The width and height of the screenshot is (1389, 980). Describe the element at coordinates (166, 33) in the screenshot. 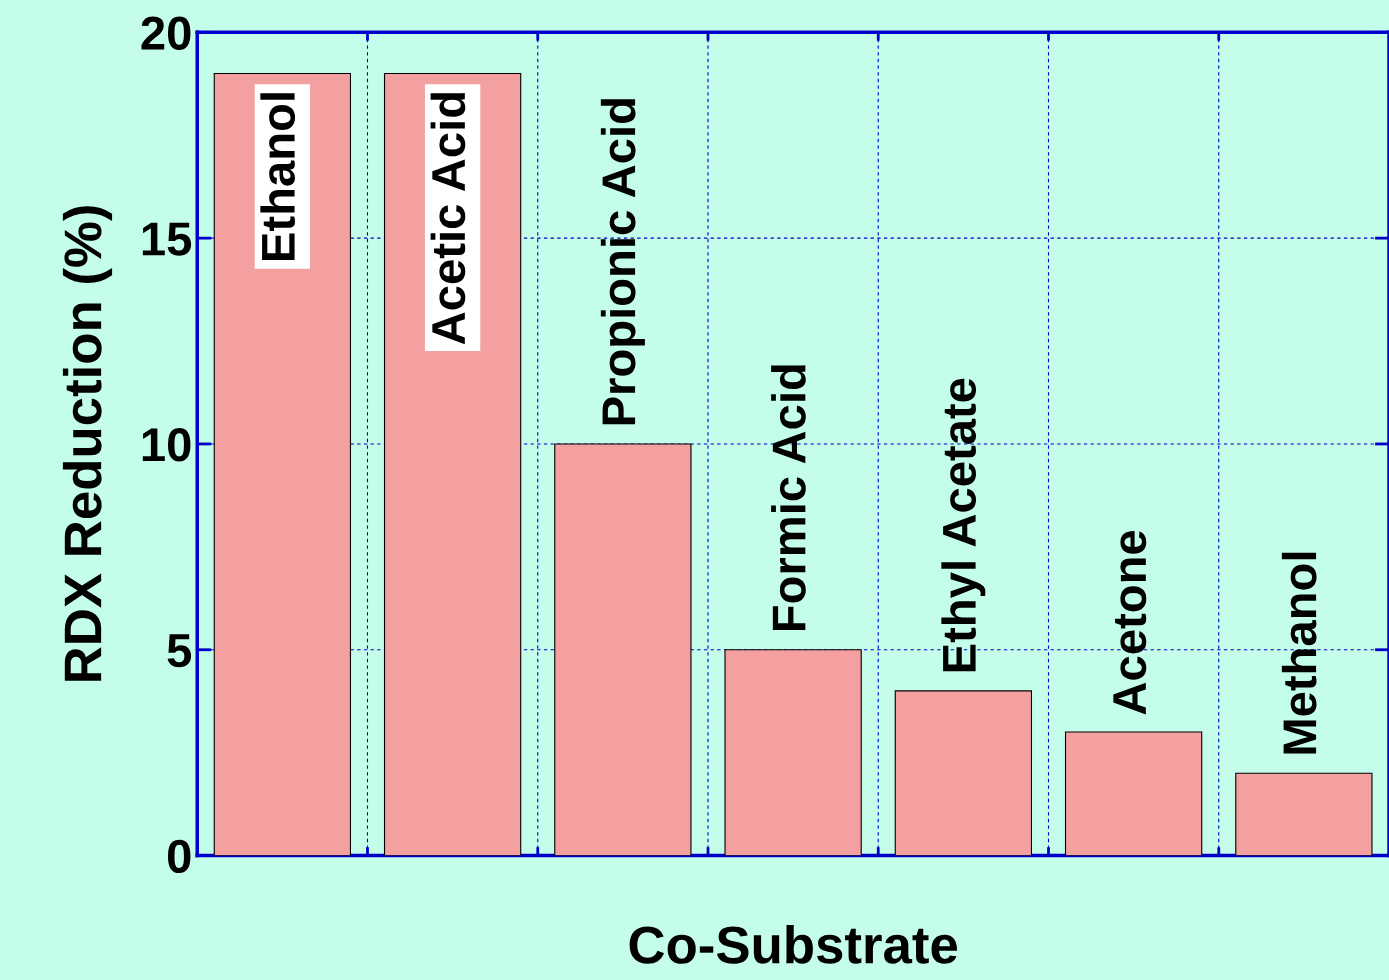

I see `y-tick-label: 20` at that location.